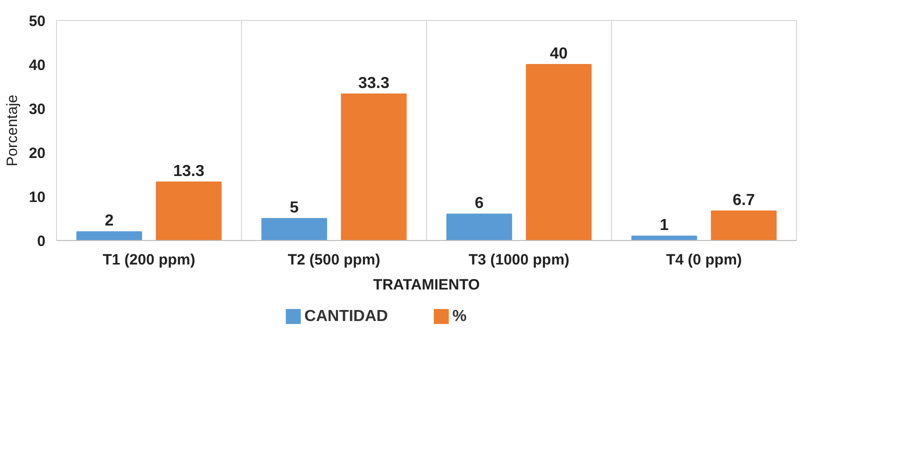 The width and height of the screenshot is (897, 451). Describe the element at coordinates (459, 316) in the screenshot. I see `legend-label: %` at that location.